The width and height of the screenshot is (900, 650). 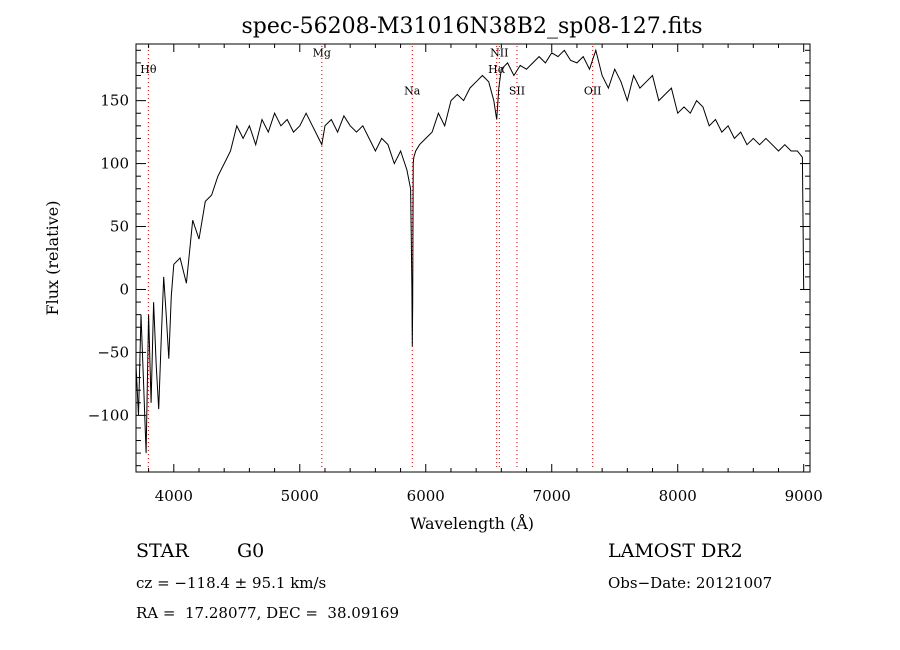 What do you see at coordinates (108, 415) in the screenshot?
I see `y-tick-label: −100` at bounding box center [108, 415].